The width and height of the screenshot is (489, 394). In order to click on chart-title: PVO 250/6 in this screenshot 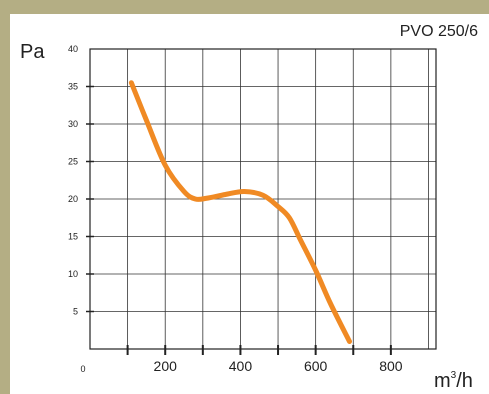, I will do `click(439, 31)`.